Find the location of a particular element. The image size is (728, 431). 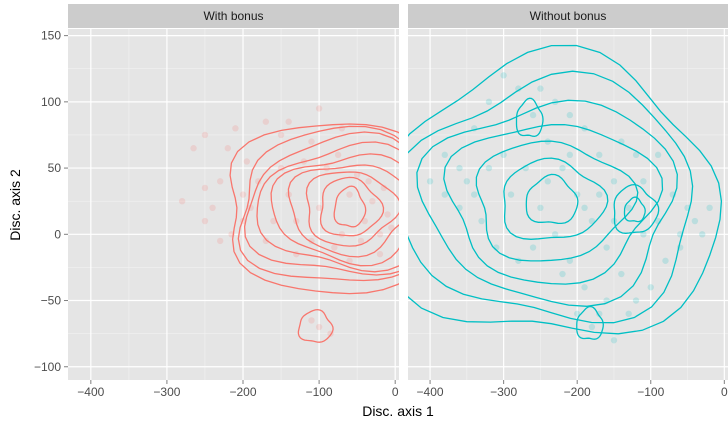

y-axis-title: Disc. axis 2 is located at coordinates (15, 205).